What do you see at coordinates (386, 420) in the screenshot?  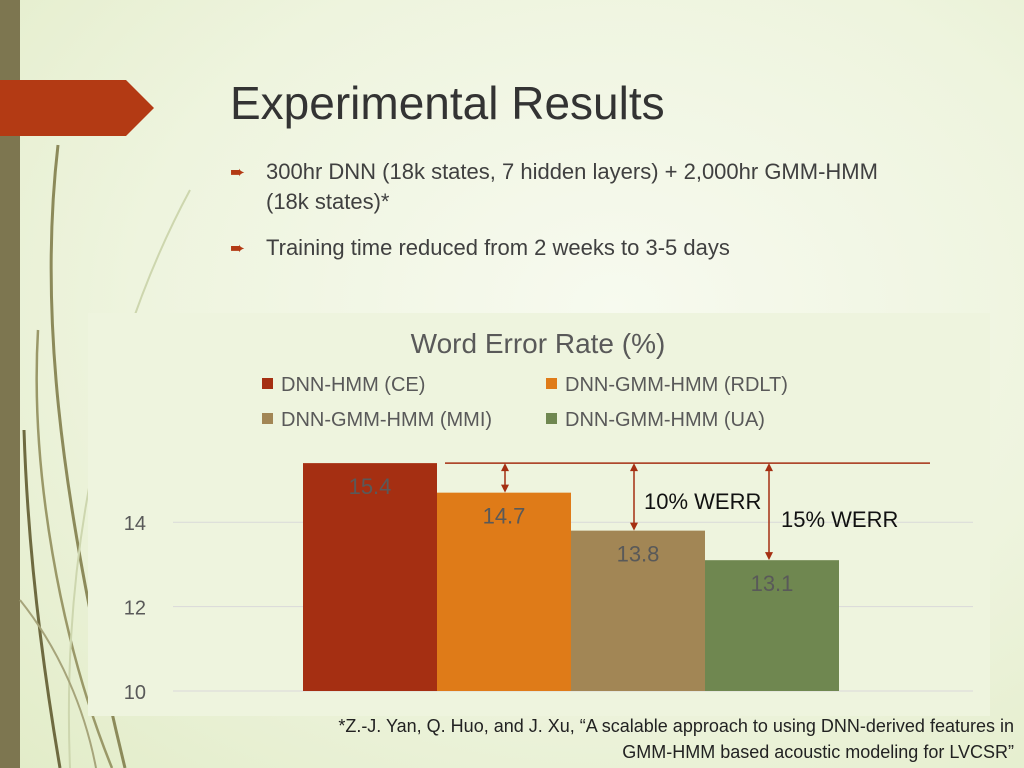 I see `legend-label: DNN-GMM-HMM (MMI)` at bounding box center [386, 420].